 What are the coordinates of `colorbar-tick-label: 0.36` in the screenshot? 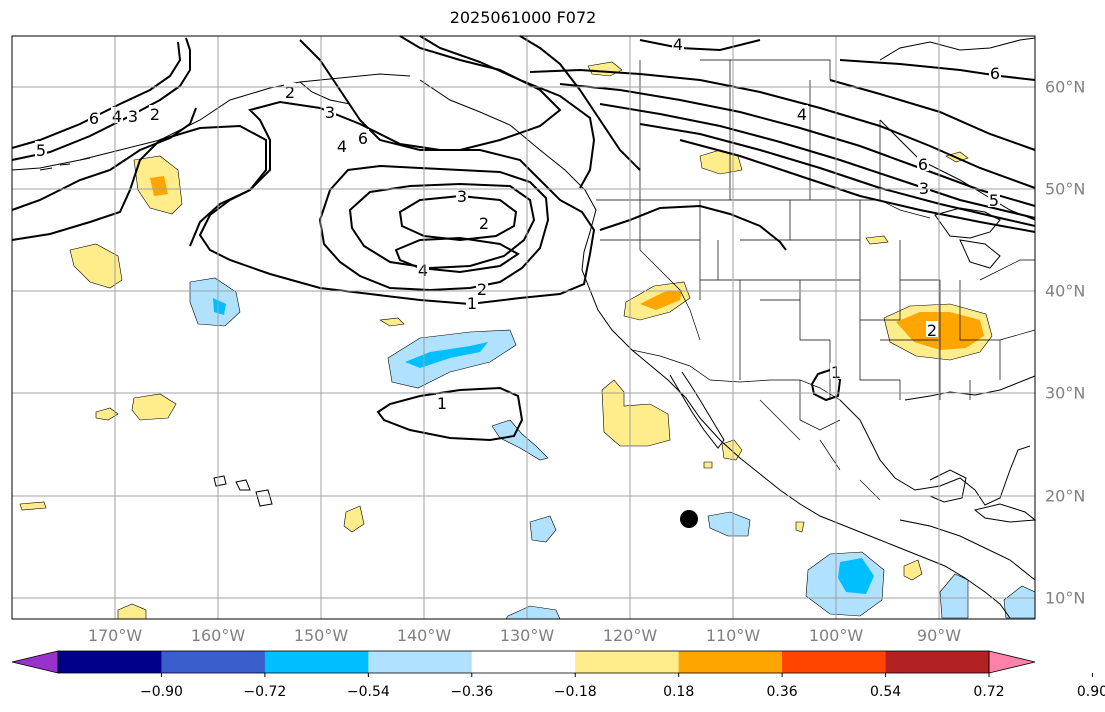 It's located at (782, 692).